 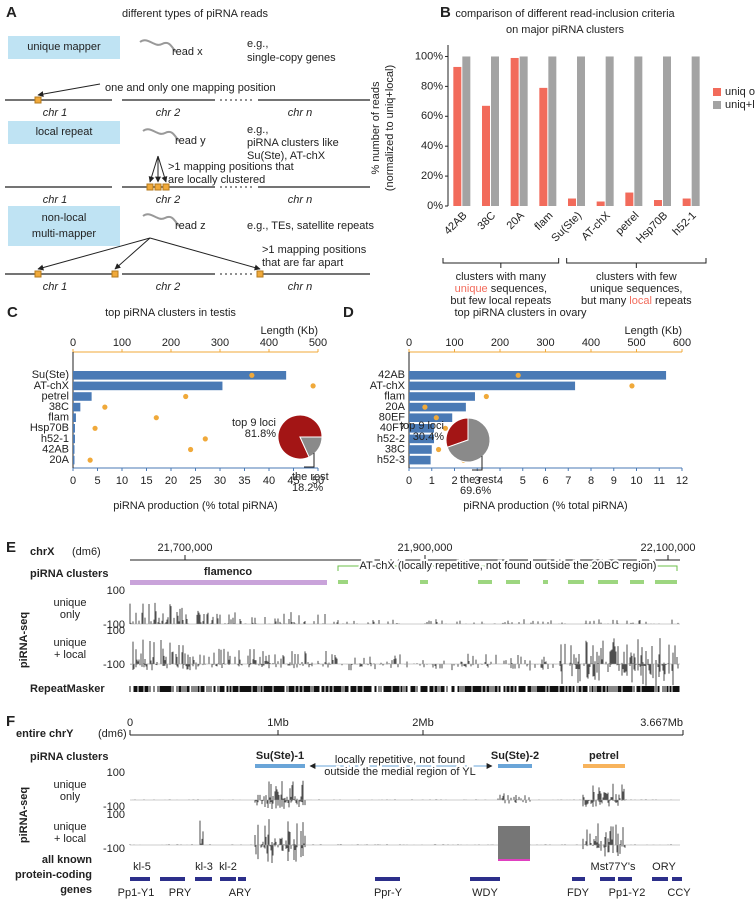 I want to click on note: are locally clustered, so click(x=216, y=180).